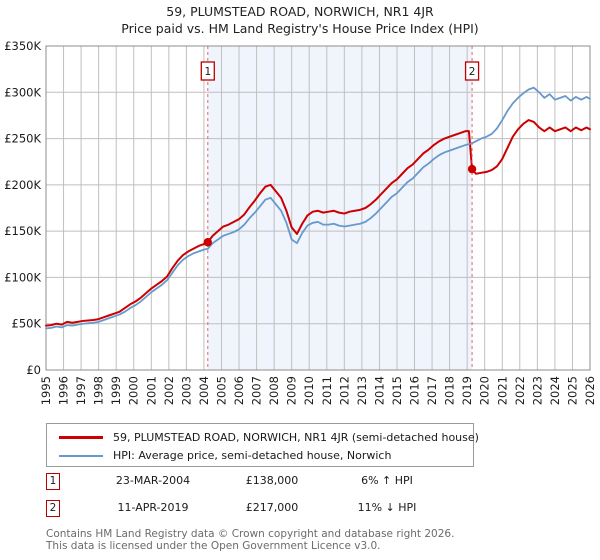 This screenshot has height=560, width=600. Describe the element at coordinates (22, 231) in the screenshot. I see `y-axis-tick-label: £150K` at that location.